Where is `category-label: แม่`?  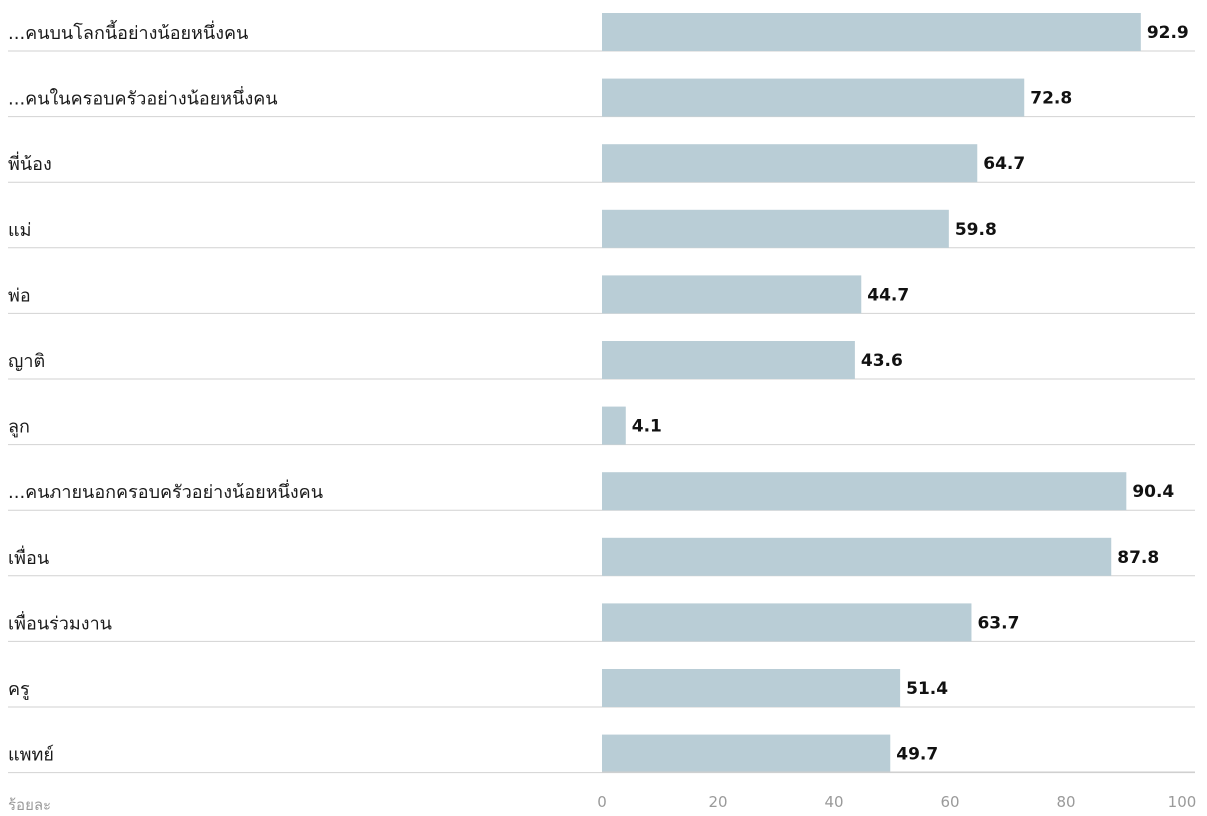 category-label: แม่ is located at coordinates (19, 230).